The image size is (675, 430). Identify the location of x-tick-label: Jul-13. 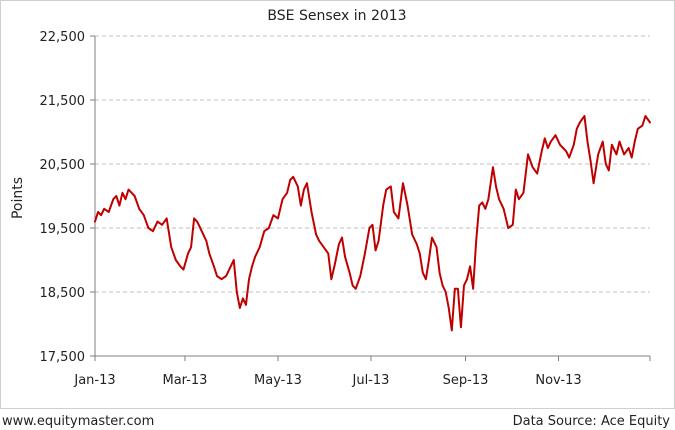
(371, 380).